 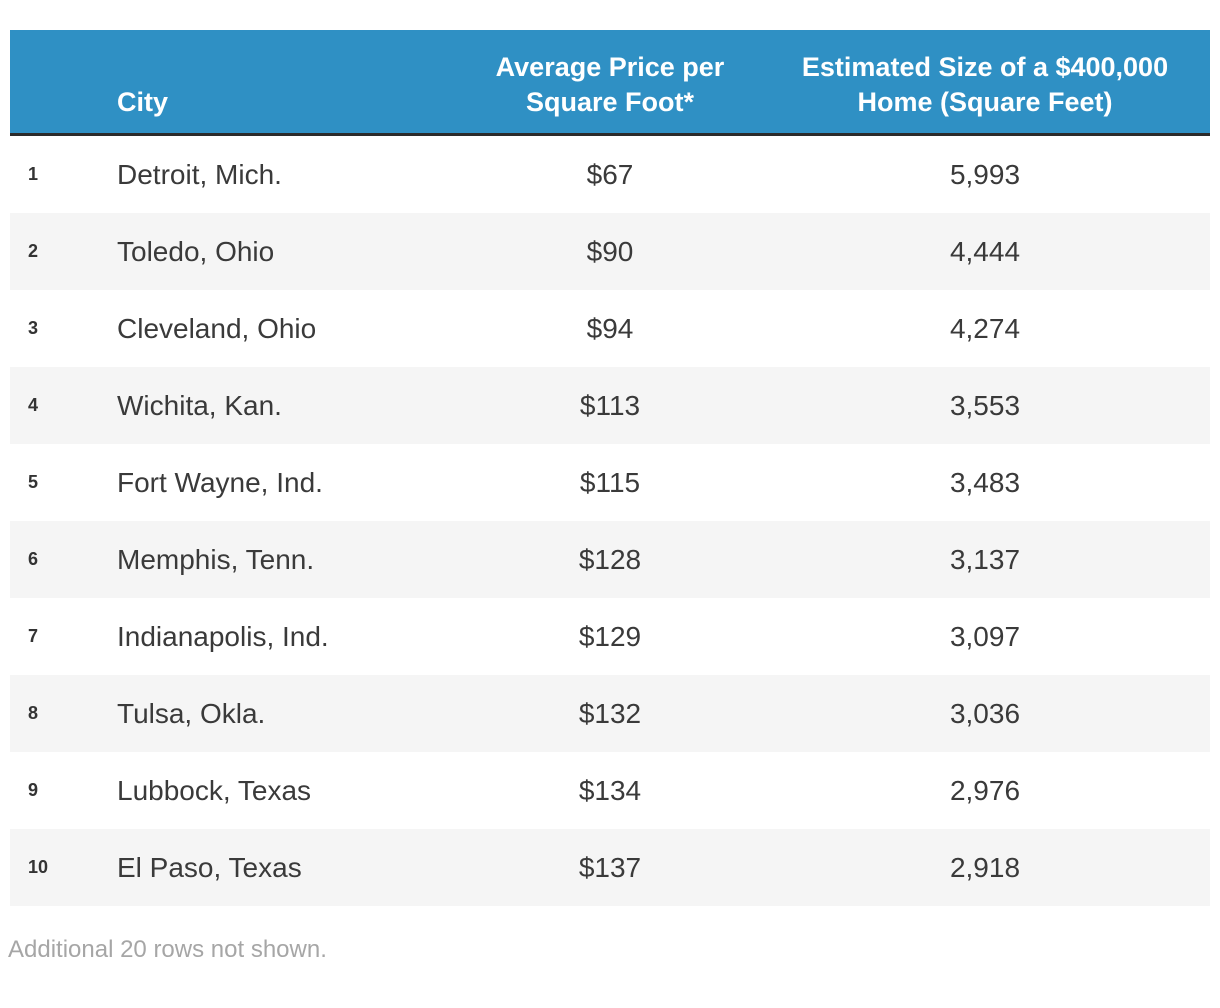 What do you see at coordinates (199, 174) in the screenshot?
I see `city-cell: Detroit, Mich.` at bounding box center [199, 174].